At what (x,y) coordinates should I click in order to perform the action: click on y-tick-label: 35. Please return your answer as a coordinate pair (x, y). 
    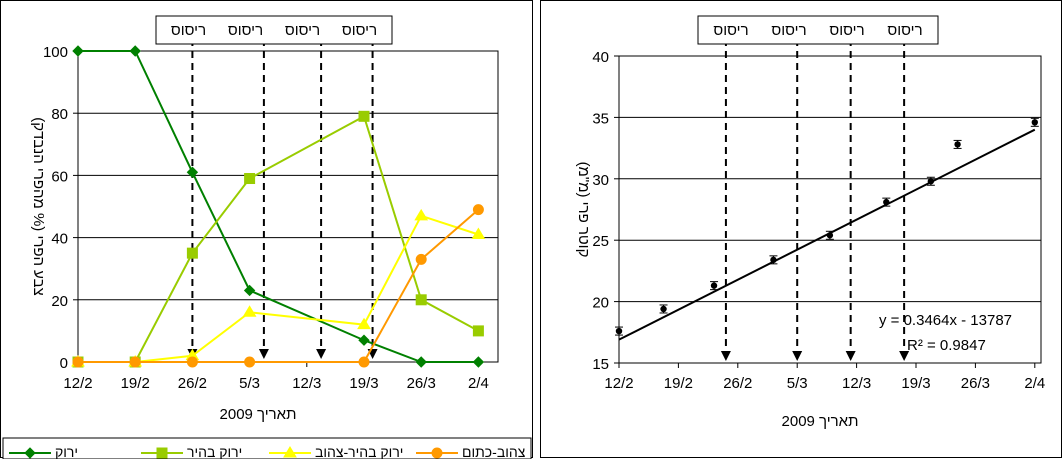
    Looking at the image, I should click on (600, 118).